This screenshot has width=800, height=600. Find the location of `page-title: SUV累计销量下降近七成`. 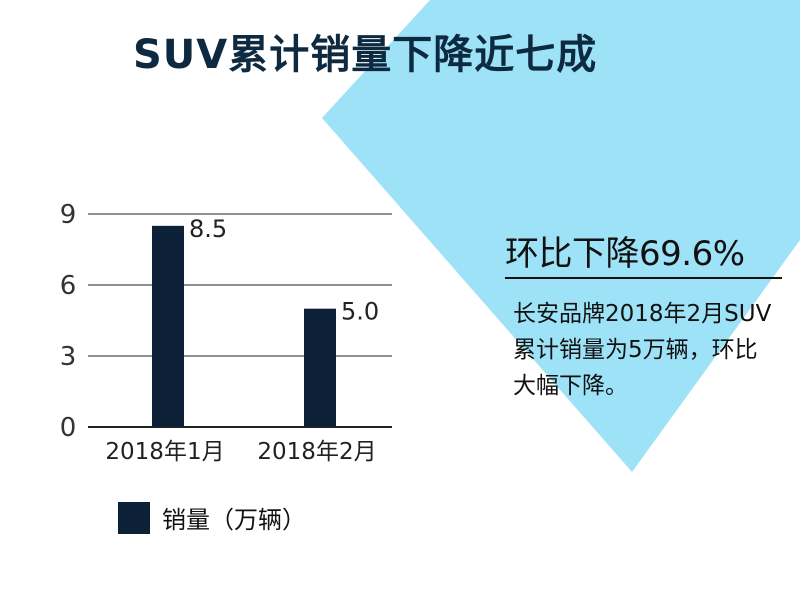

page-title: SUV累计销量下降近七成 is located at coordinates (365, 55).